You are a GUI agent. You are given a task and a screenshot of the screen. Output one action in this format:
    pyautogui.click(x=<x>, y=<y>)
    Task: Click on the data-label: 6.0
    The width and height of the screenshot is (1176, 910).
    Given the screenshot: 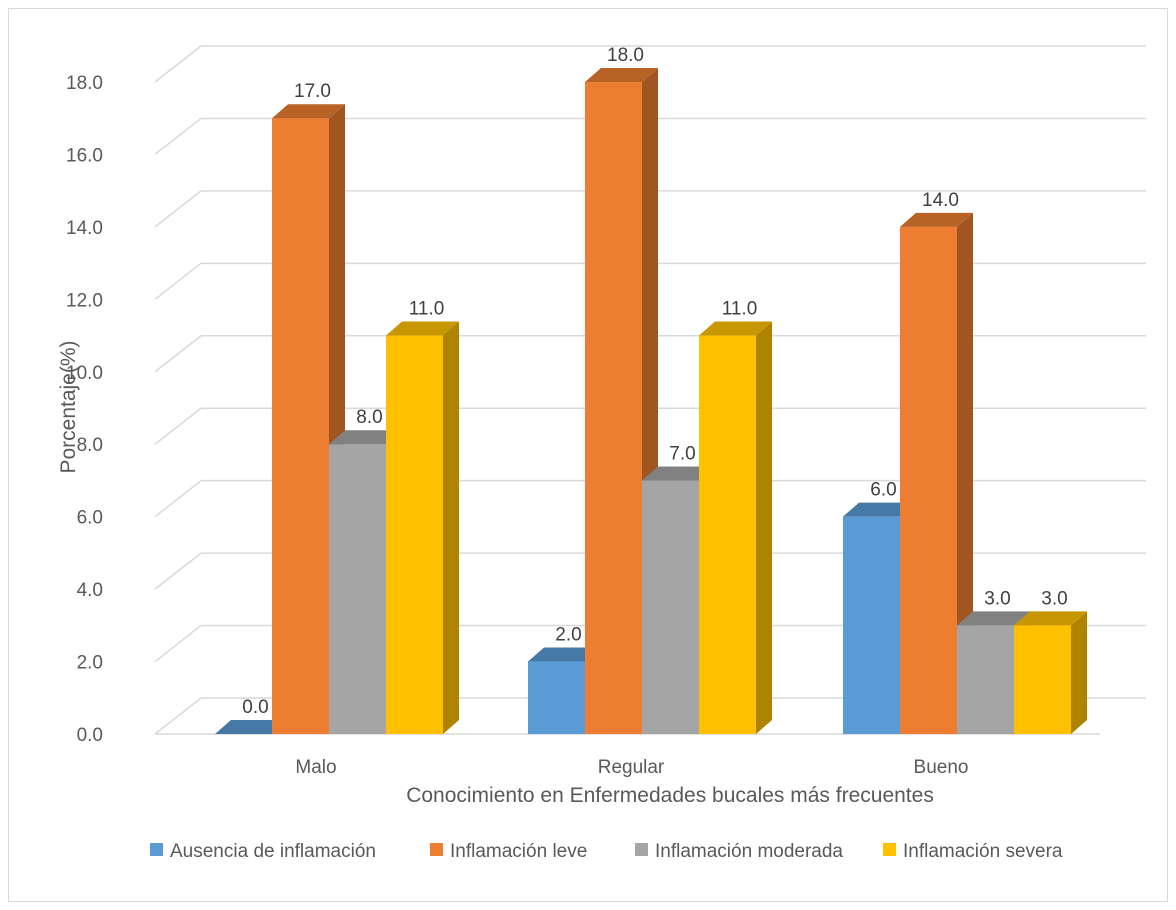 What is the action you would take?
    pyautogui.click(x=883, y=490)
    